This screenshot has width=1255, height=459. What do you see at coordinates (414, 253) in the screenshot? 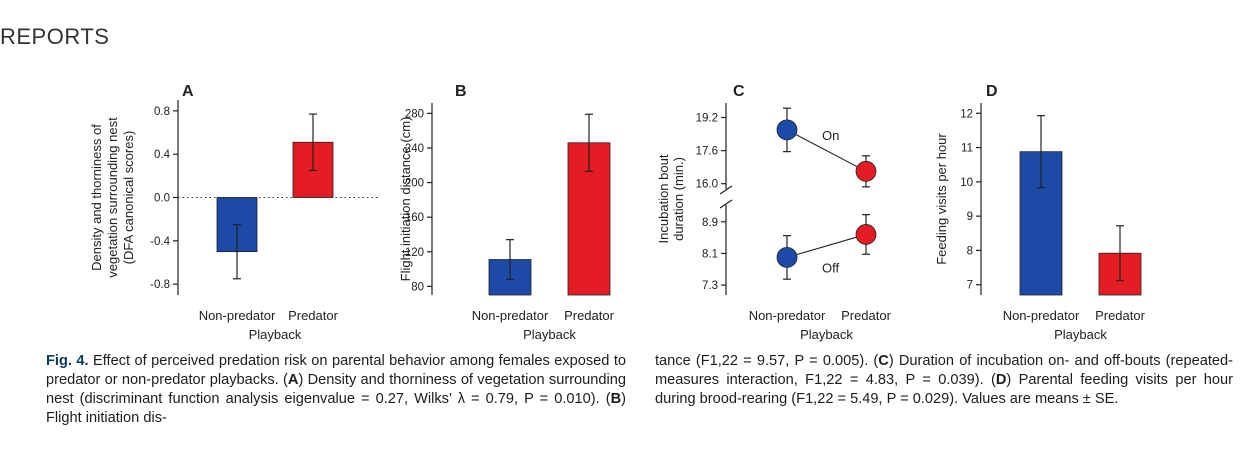
I see `panel-b-ytick-label: 120` at bounding box center [414, 253].